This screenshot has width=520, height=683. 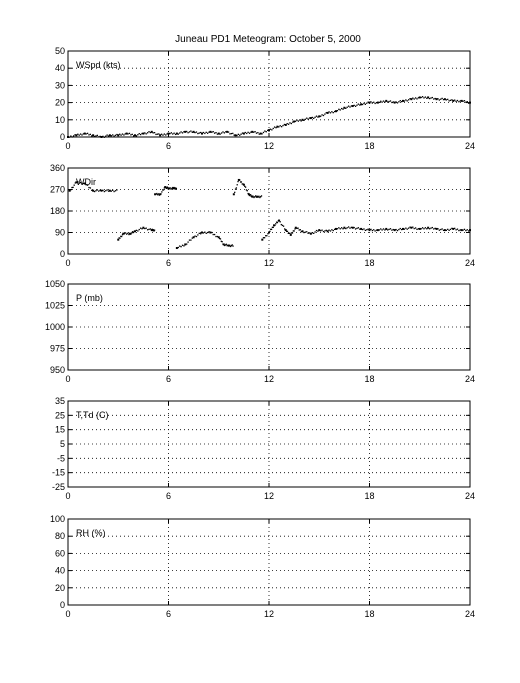 What do you see at coordinates (57, 168) in the screenshot?
I see `y-tick-label: 360` at bounding box center [57, 168].